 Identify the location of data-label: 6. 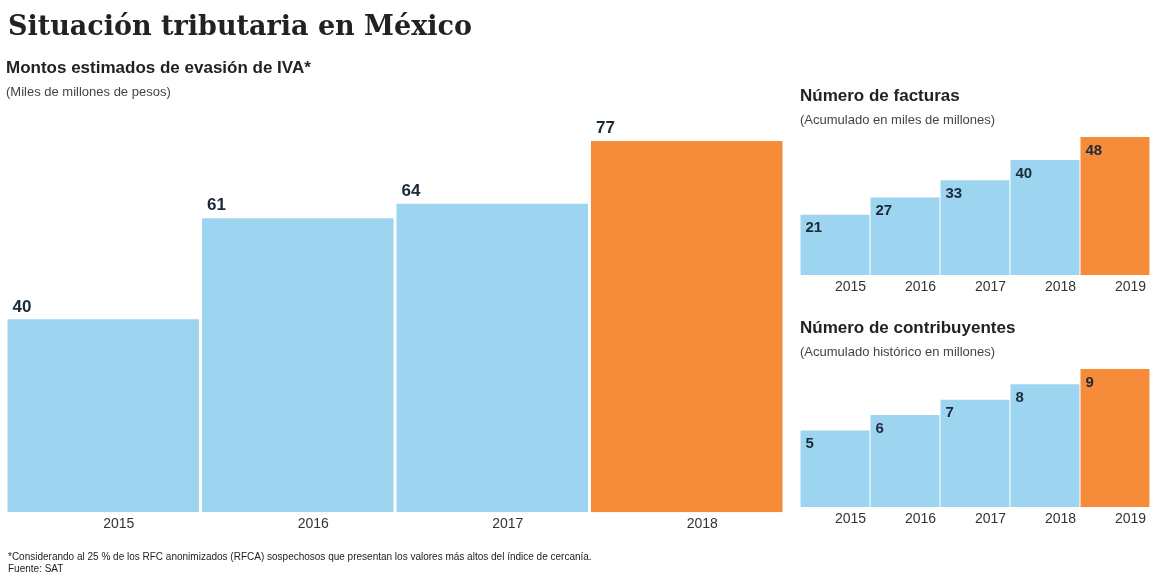
(879, 427).